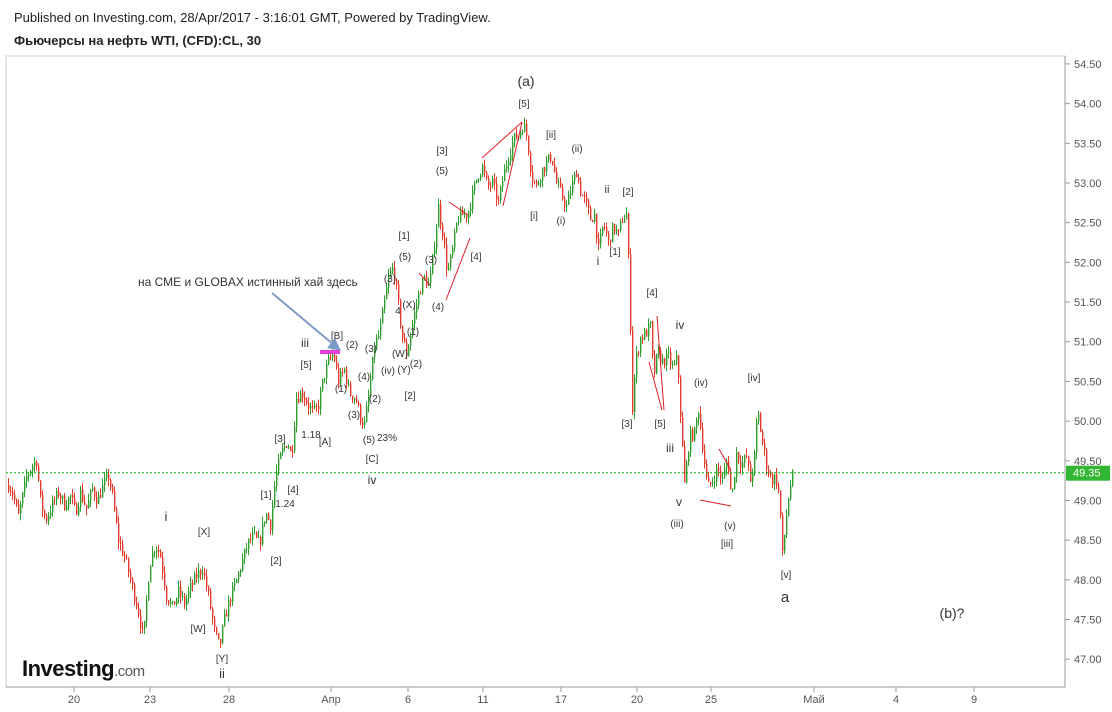 The height and width of the screenshot is (712, 1112). I want to click on wave-label: (4), so click(364, 377).